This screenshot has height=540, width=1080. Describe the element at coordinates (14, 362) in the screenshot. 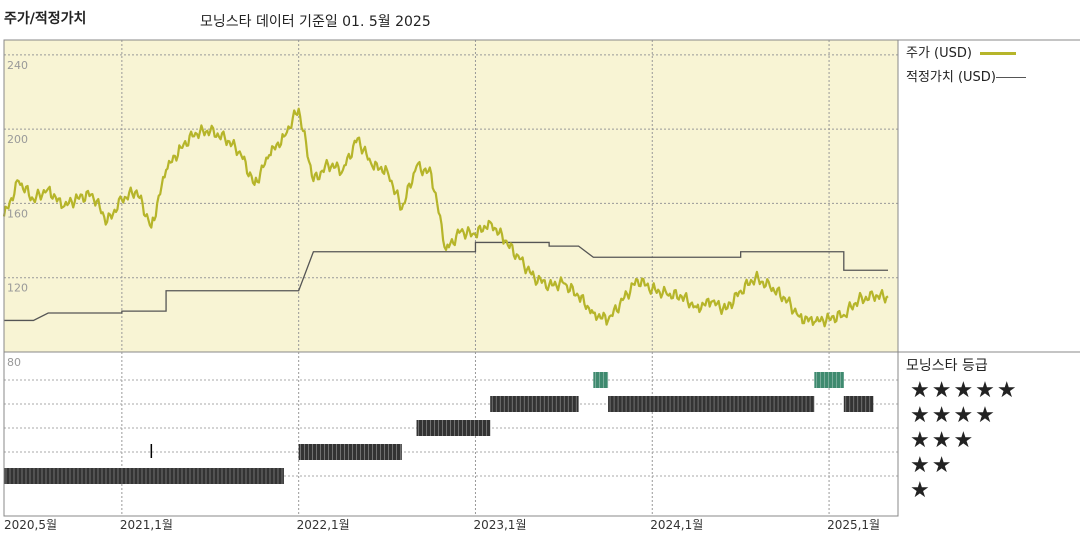

I see `y-tick-label: 80` at that location.